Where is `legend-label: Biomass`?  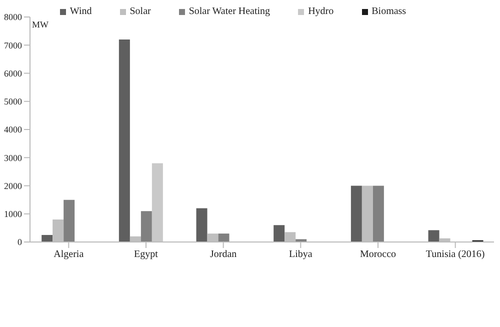 legend-label: Biomass is located at coordinates (389, 11).